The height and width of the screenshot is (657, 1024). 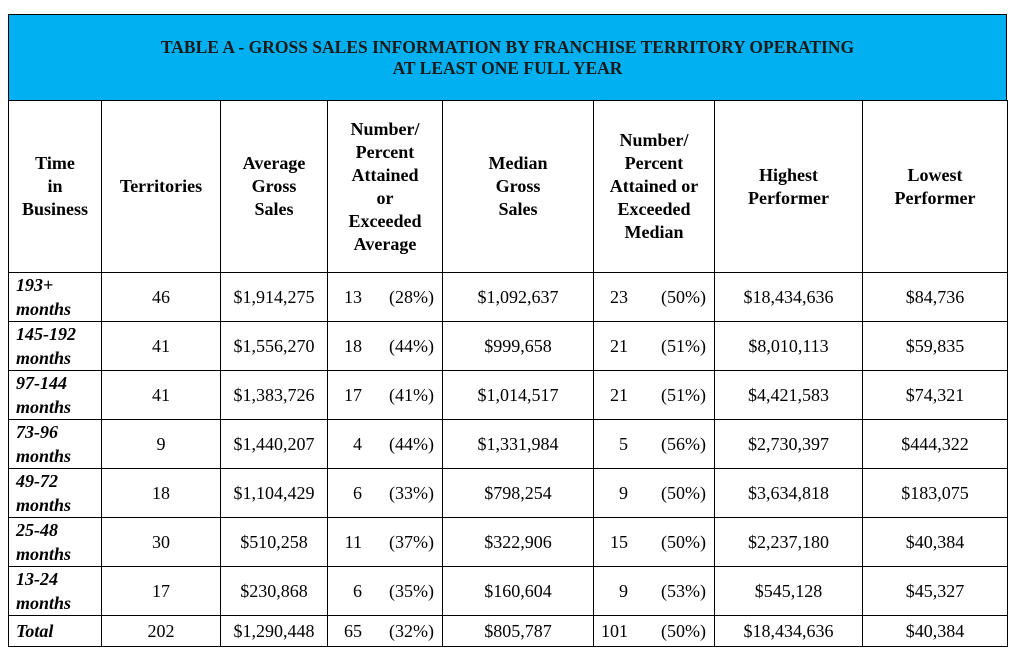 What do you see at coordinates (55, 591) in the screenshot?
I see `time-in-business-cell: 13-24 months` at bounding box center [55, 591].